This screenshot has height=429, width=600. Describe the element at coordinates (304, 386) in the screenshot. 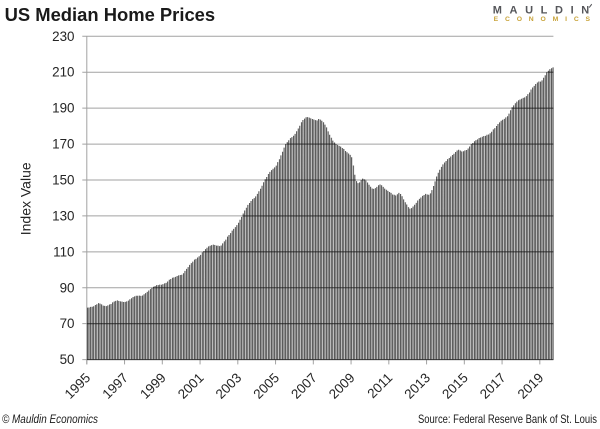

I see `svg-text: 2007` at that location.